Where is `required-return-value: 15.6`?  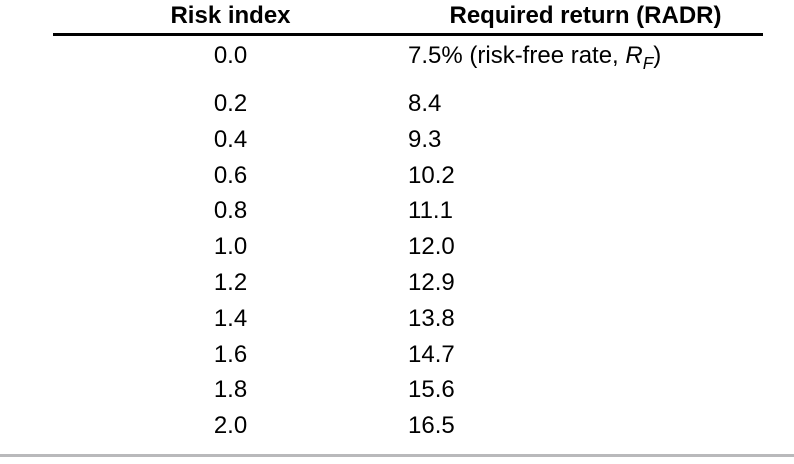 required-return-value: 15.6 is located at coordinates (431, 390).